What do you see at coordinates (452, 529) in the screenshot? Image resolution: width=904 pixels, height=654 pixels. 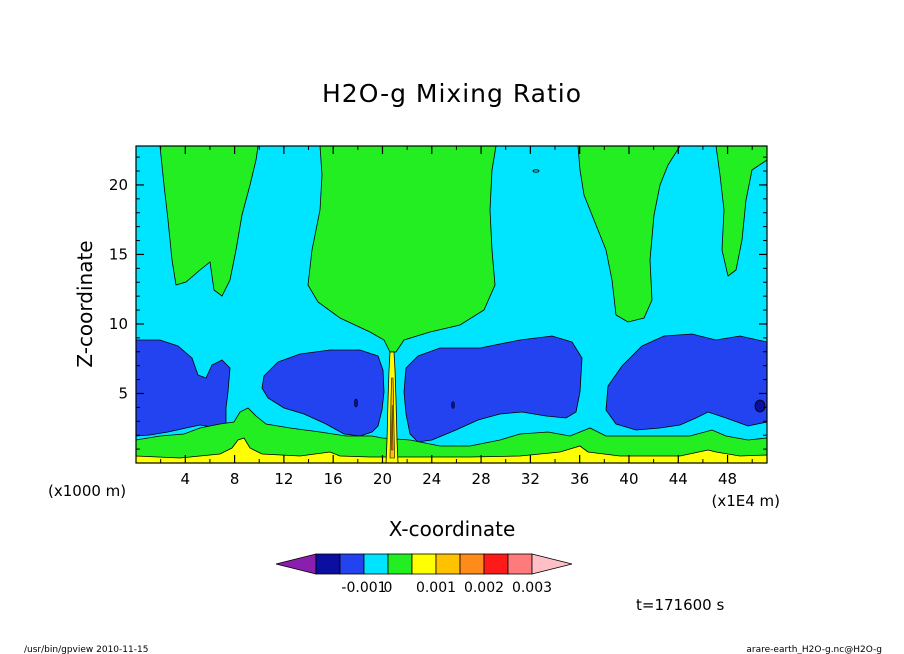 I see `x-axis-label: X-coordinate` at bounding box center [452, 529].